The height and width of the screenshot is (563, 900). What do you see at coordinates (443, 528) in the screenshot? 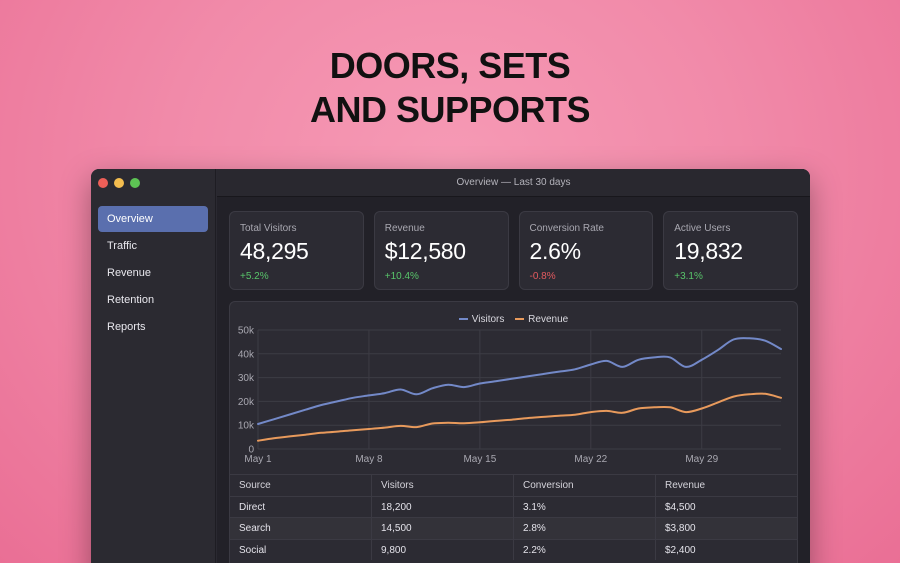
I see `cell-visitors: 14,500` at bounding box center [443, 528].